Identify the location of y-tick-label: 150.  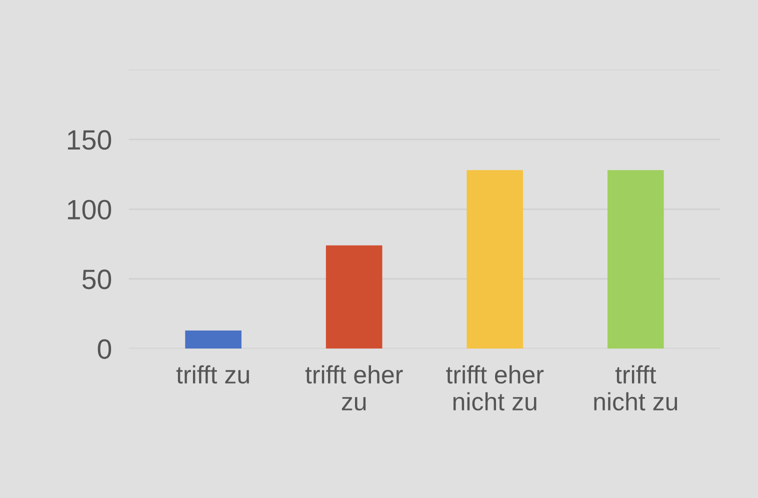
(90, 140).